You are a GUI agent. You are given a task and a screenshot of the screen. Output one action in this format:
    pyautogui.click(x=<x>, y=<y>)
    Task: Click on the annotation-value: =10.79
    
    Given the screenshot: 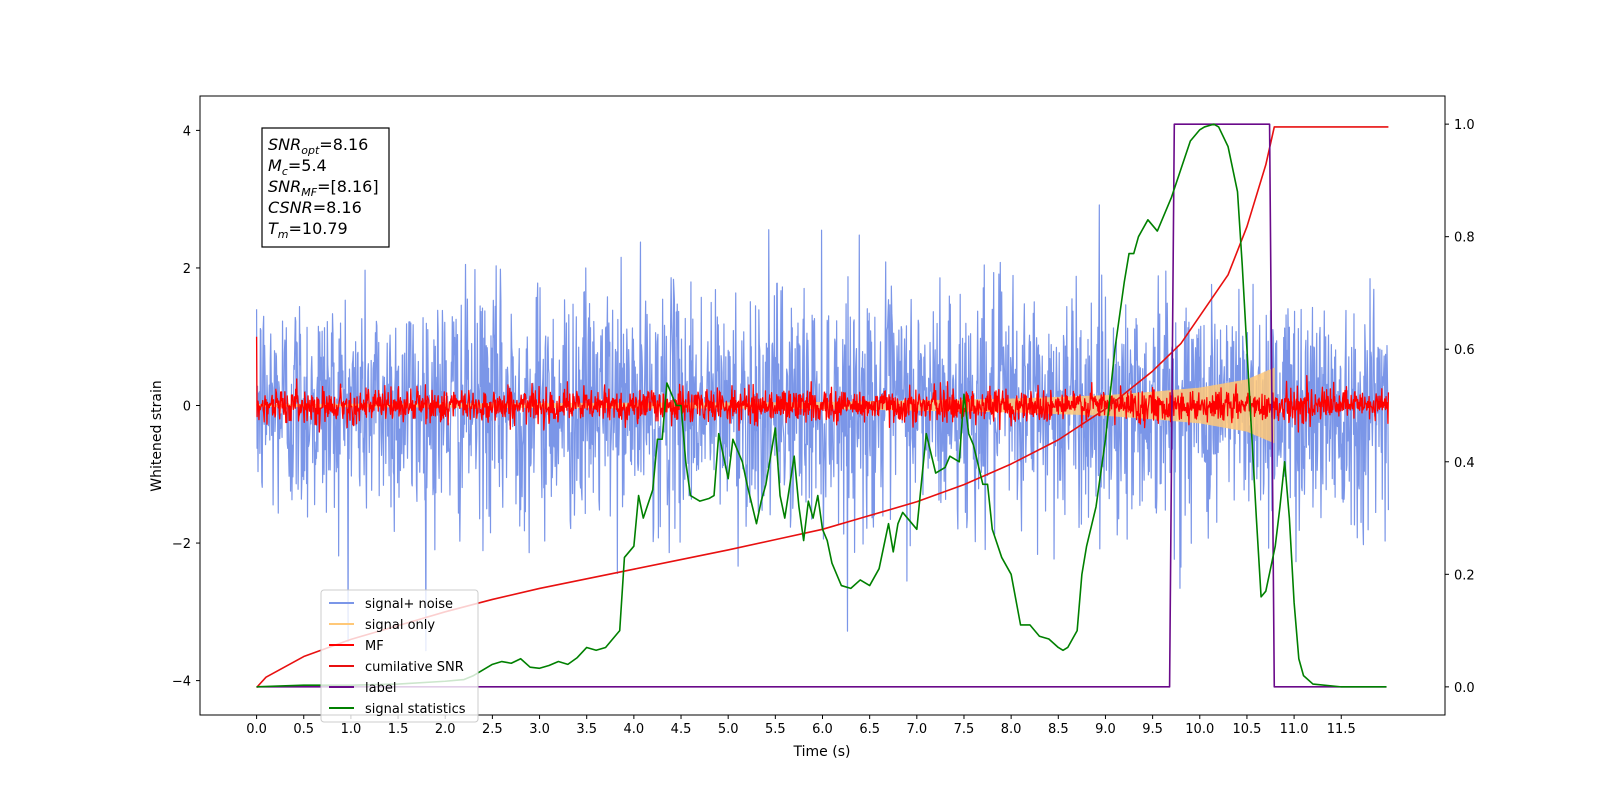 What is the action you would take?
    pyautogui.click(x=318, y=228)
    